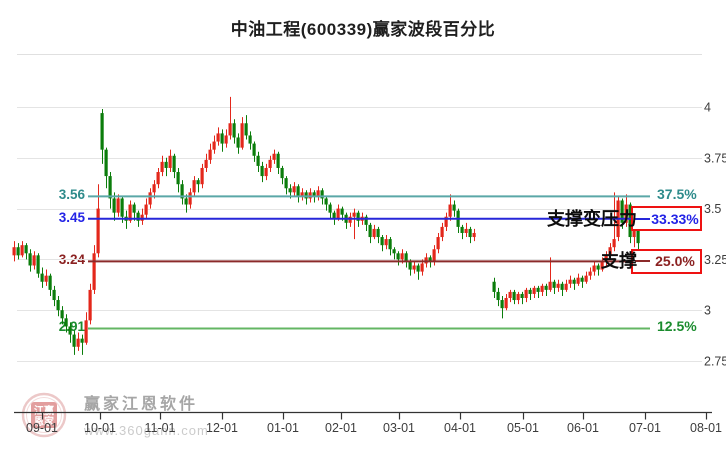 The image size is (726, 450). I want to click on x-axis-tick-label: 08-01, so click(706, 428).